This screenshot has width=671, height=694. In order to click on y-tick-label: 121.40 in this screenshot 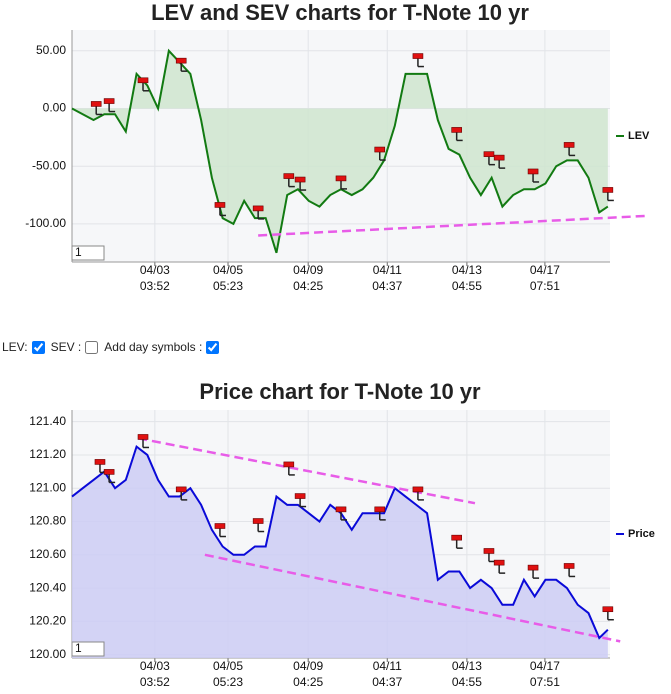, I will do `click(47, 421)`.